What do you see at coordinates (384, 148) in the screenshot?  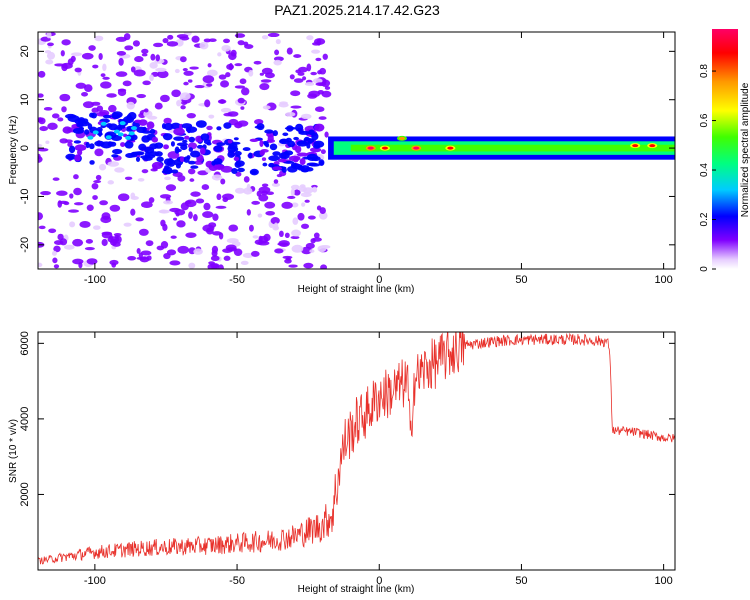 I see `ridge-peak` at bounding box center [384, 148].